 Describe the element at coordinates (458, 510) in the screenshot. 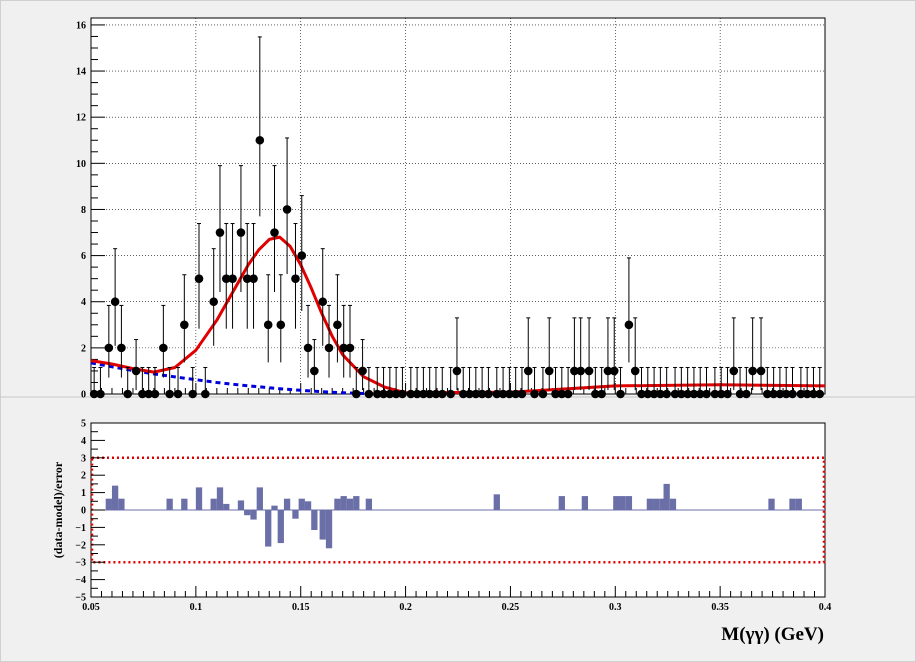

I see `pull-bars` at that location.